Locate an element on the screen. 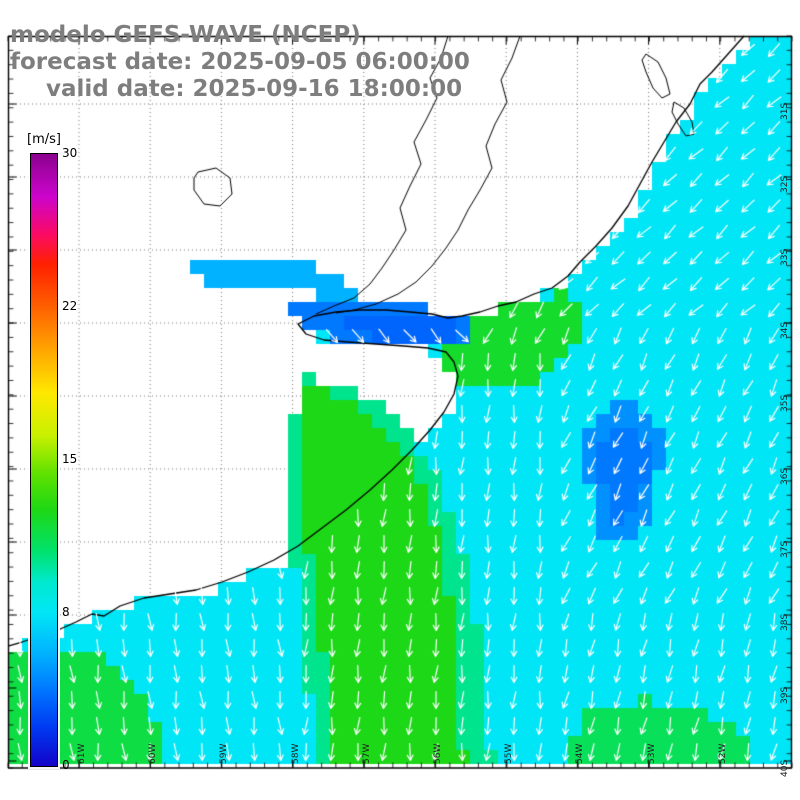 This screenshot has height=800, width=800. x-tick-label: 60W is located at coordinates (153, 753).